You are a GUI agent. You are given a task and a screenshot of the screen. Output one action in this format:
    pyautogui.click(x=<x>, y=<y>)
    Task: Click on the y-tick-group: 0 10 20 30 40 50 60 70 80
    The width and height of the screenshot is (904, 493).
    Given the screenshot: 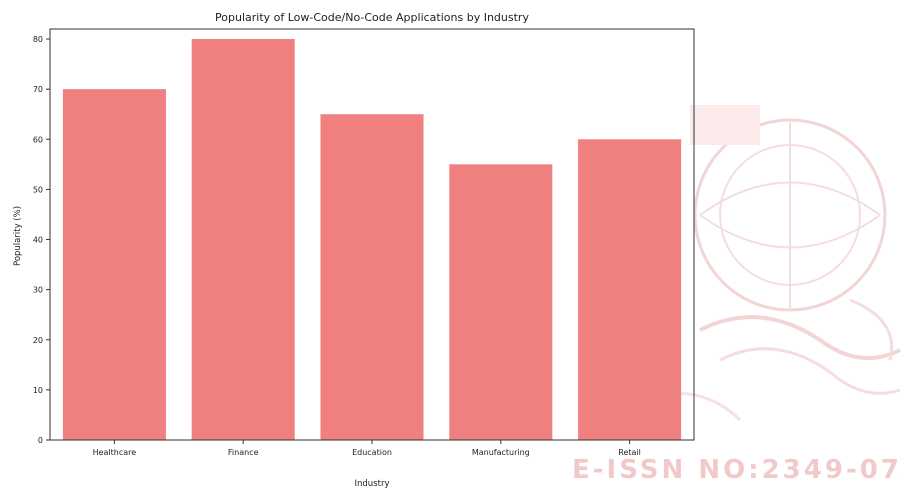 What is the action you would take?
    pyautogui.click(x=41, y=240)
    